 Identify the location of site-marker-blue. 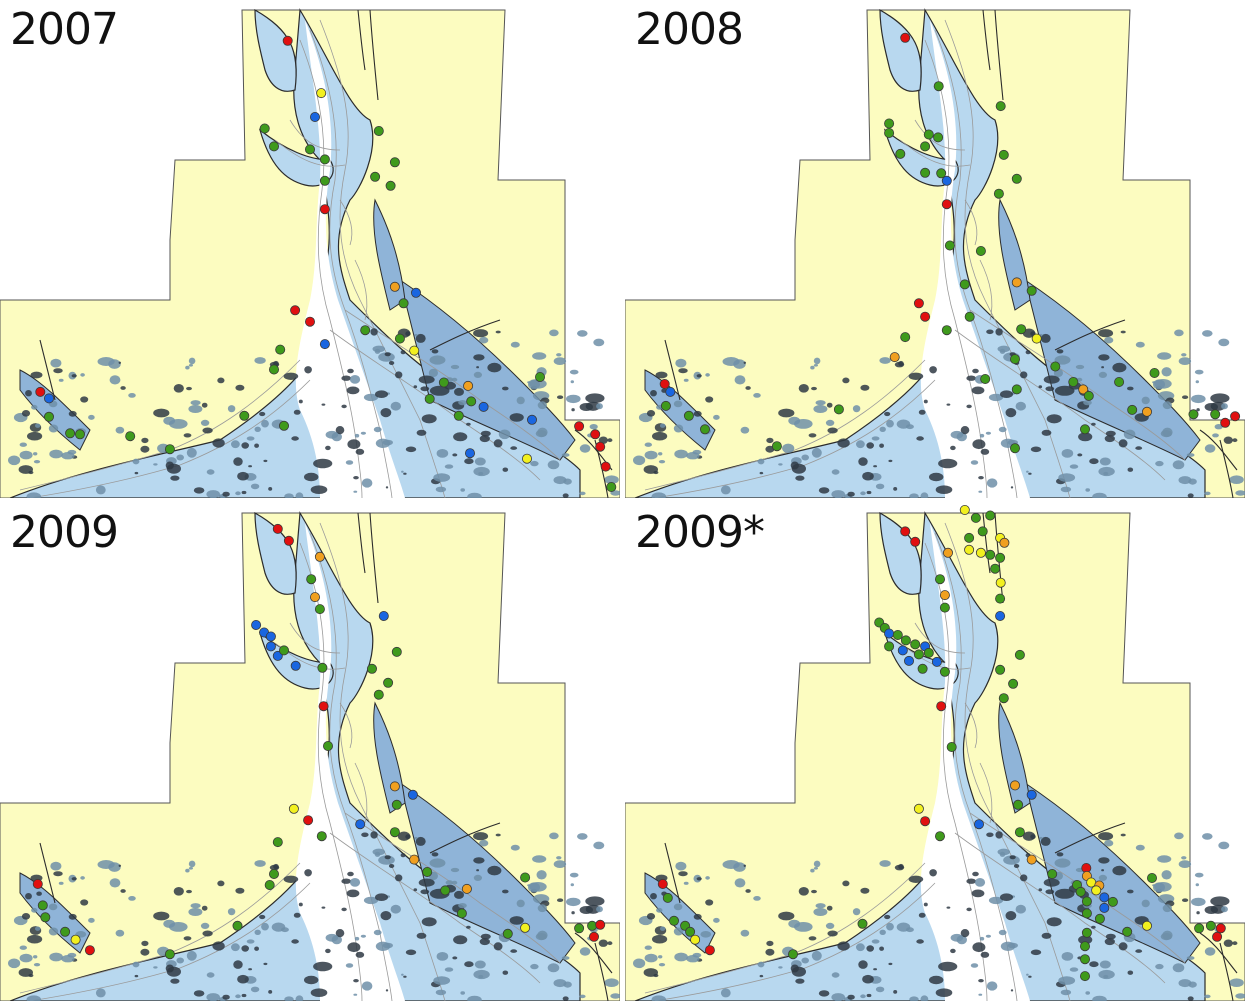
(360, 824).